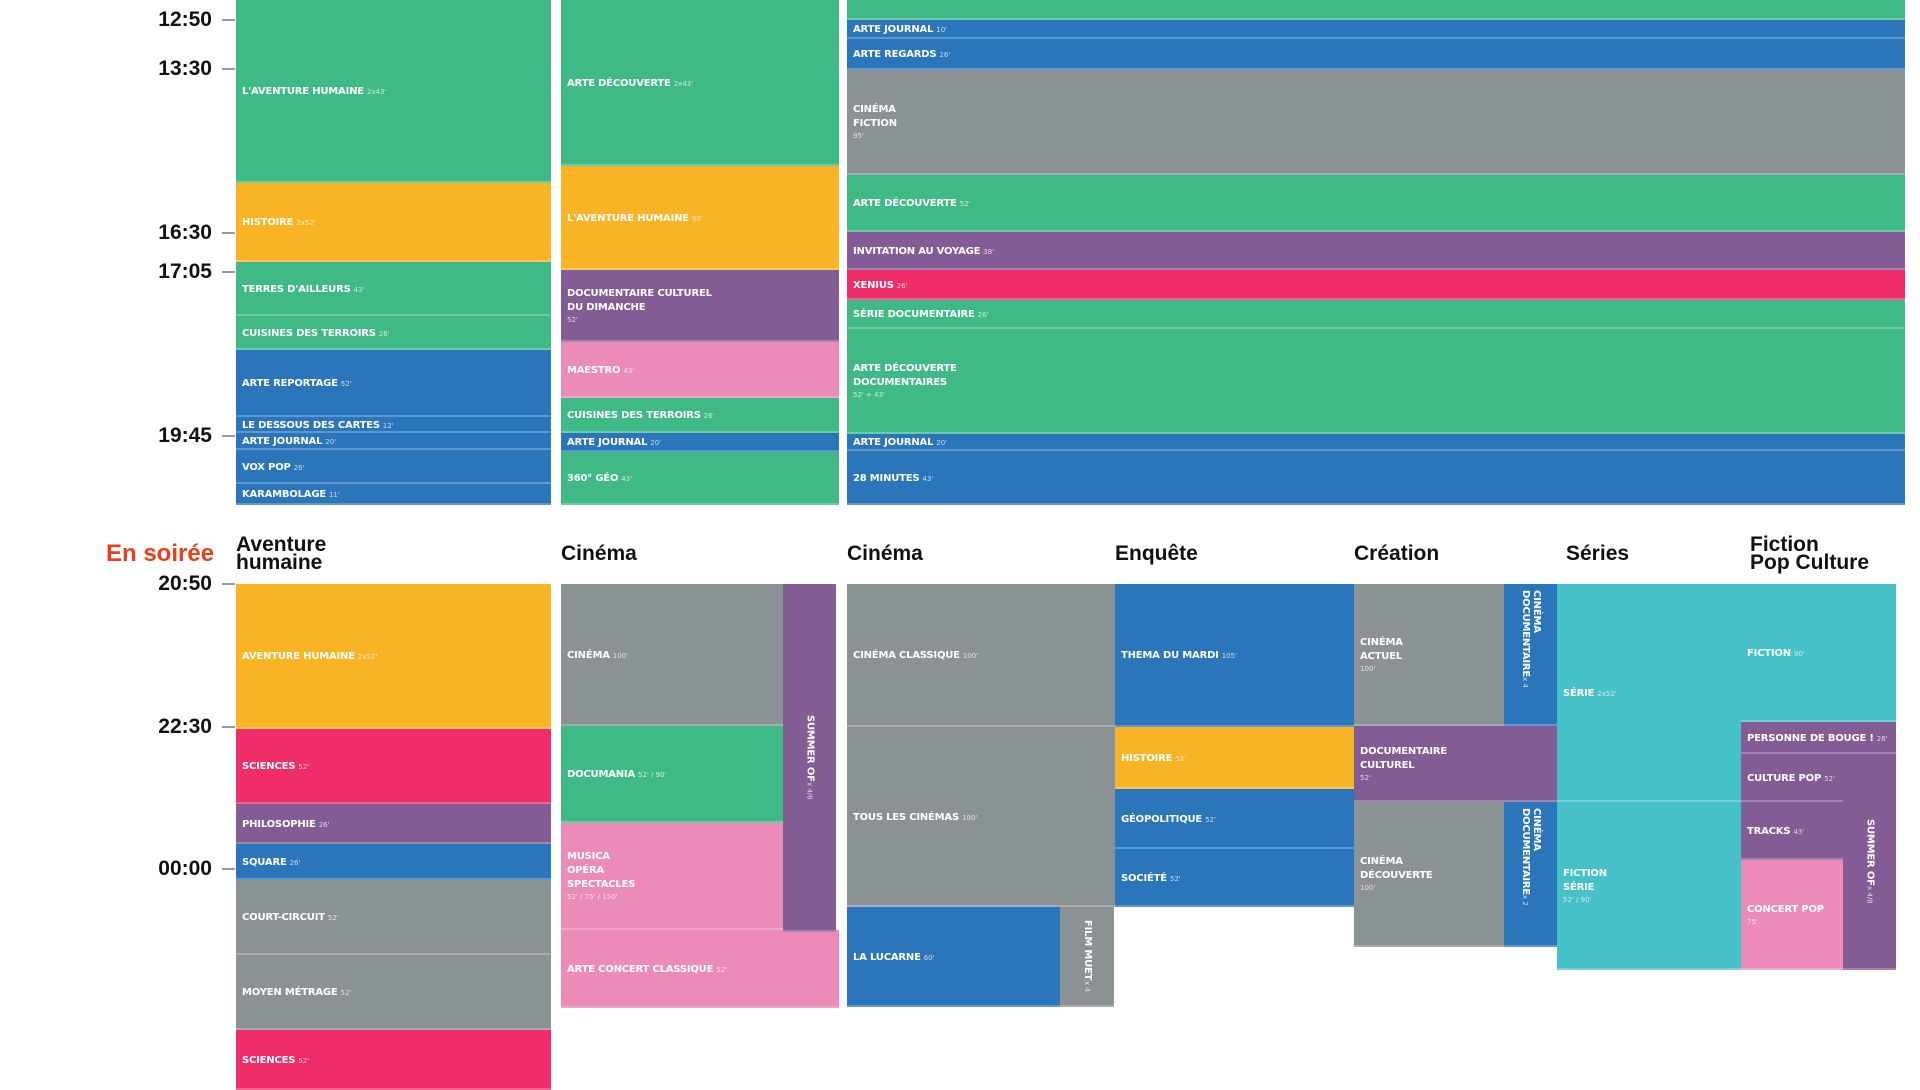 This screenshot has width=1920, height=1090. I want to click on program-block: DOCUMENTAIRE CULTUREL DU DIMANCHE 52', so click(700, 306).